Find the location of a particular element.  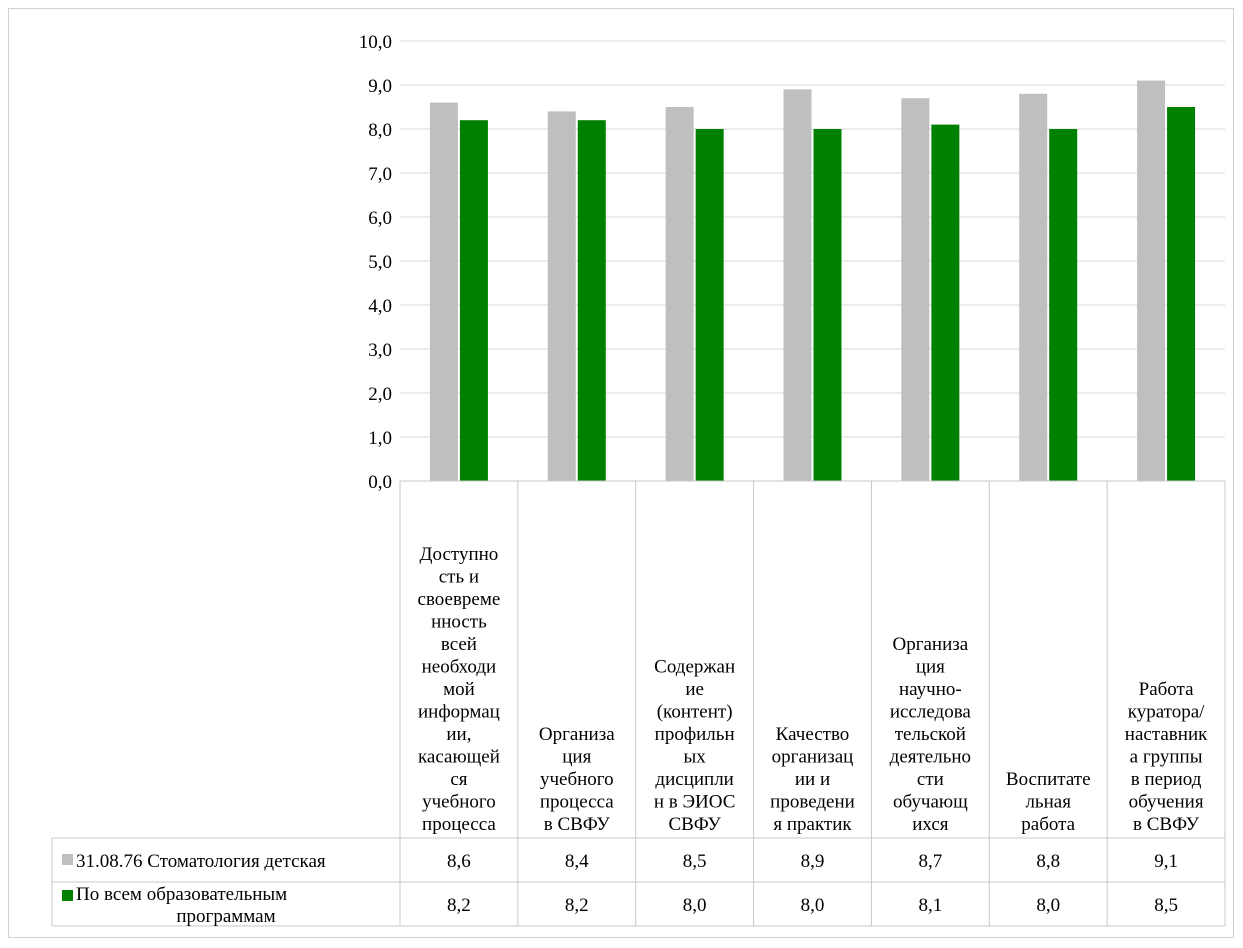

category-label-line: тельской is located at coordinates (930, 734).